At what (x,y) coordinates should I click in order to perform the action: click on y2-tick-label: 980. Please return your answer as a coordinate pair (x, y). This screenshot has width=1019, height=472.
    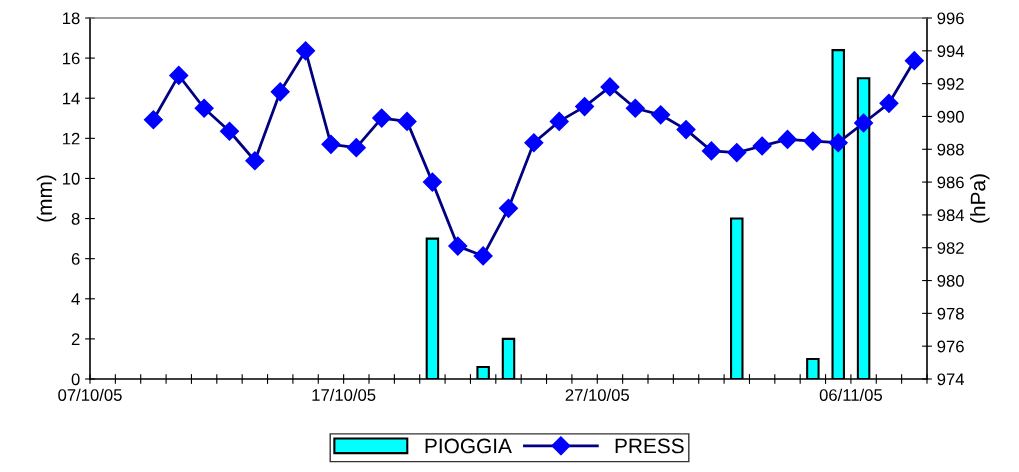
    Looking at the image, I should click on (950, 280).